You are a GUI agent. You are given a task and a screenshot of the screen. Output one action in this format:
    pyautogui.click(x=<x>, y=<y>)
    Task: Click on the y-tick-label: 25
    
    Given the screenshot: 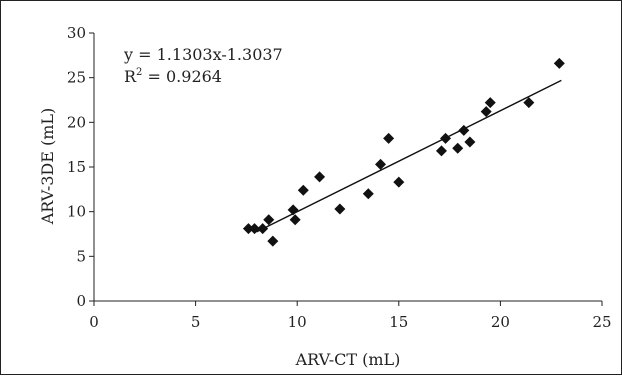 What is the action you would take?
    pyautogui.click(x=76, y=78)
    